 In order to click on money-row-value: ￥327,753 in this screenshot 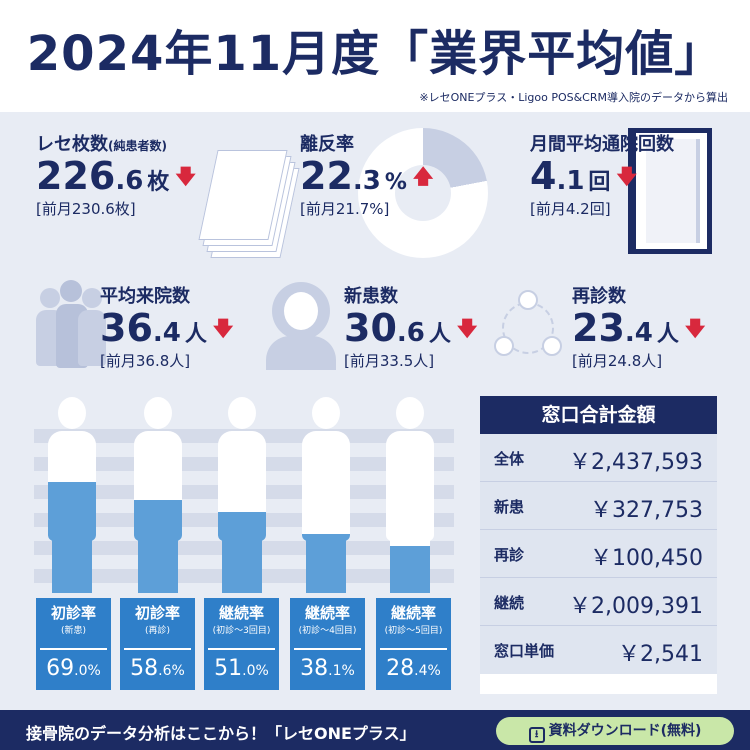, I will do `click(646, 510)`.